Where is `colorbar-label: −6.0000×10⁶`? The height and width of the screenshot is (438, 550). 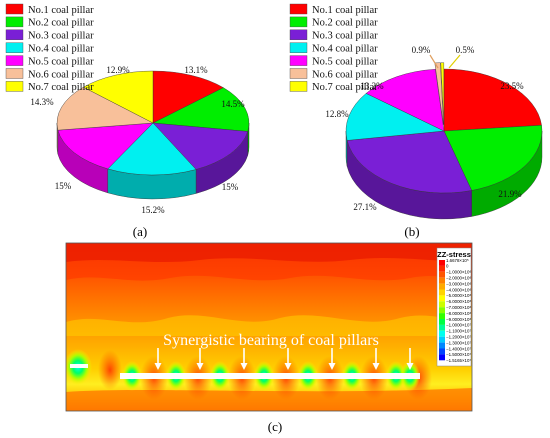
colorbar-label: −6.0000×10⁶ is located at coordinates (458, 301).